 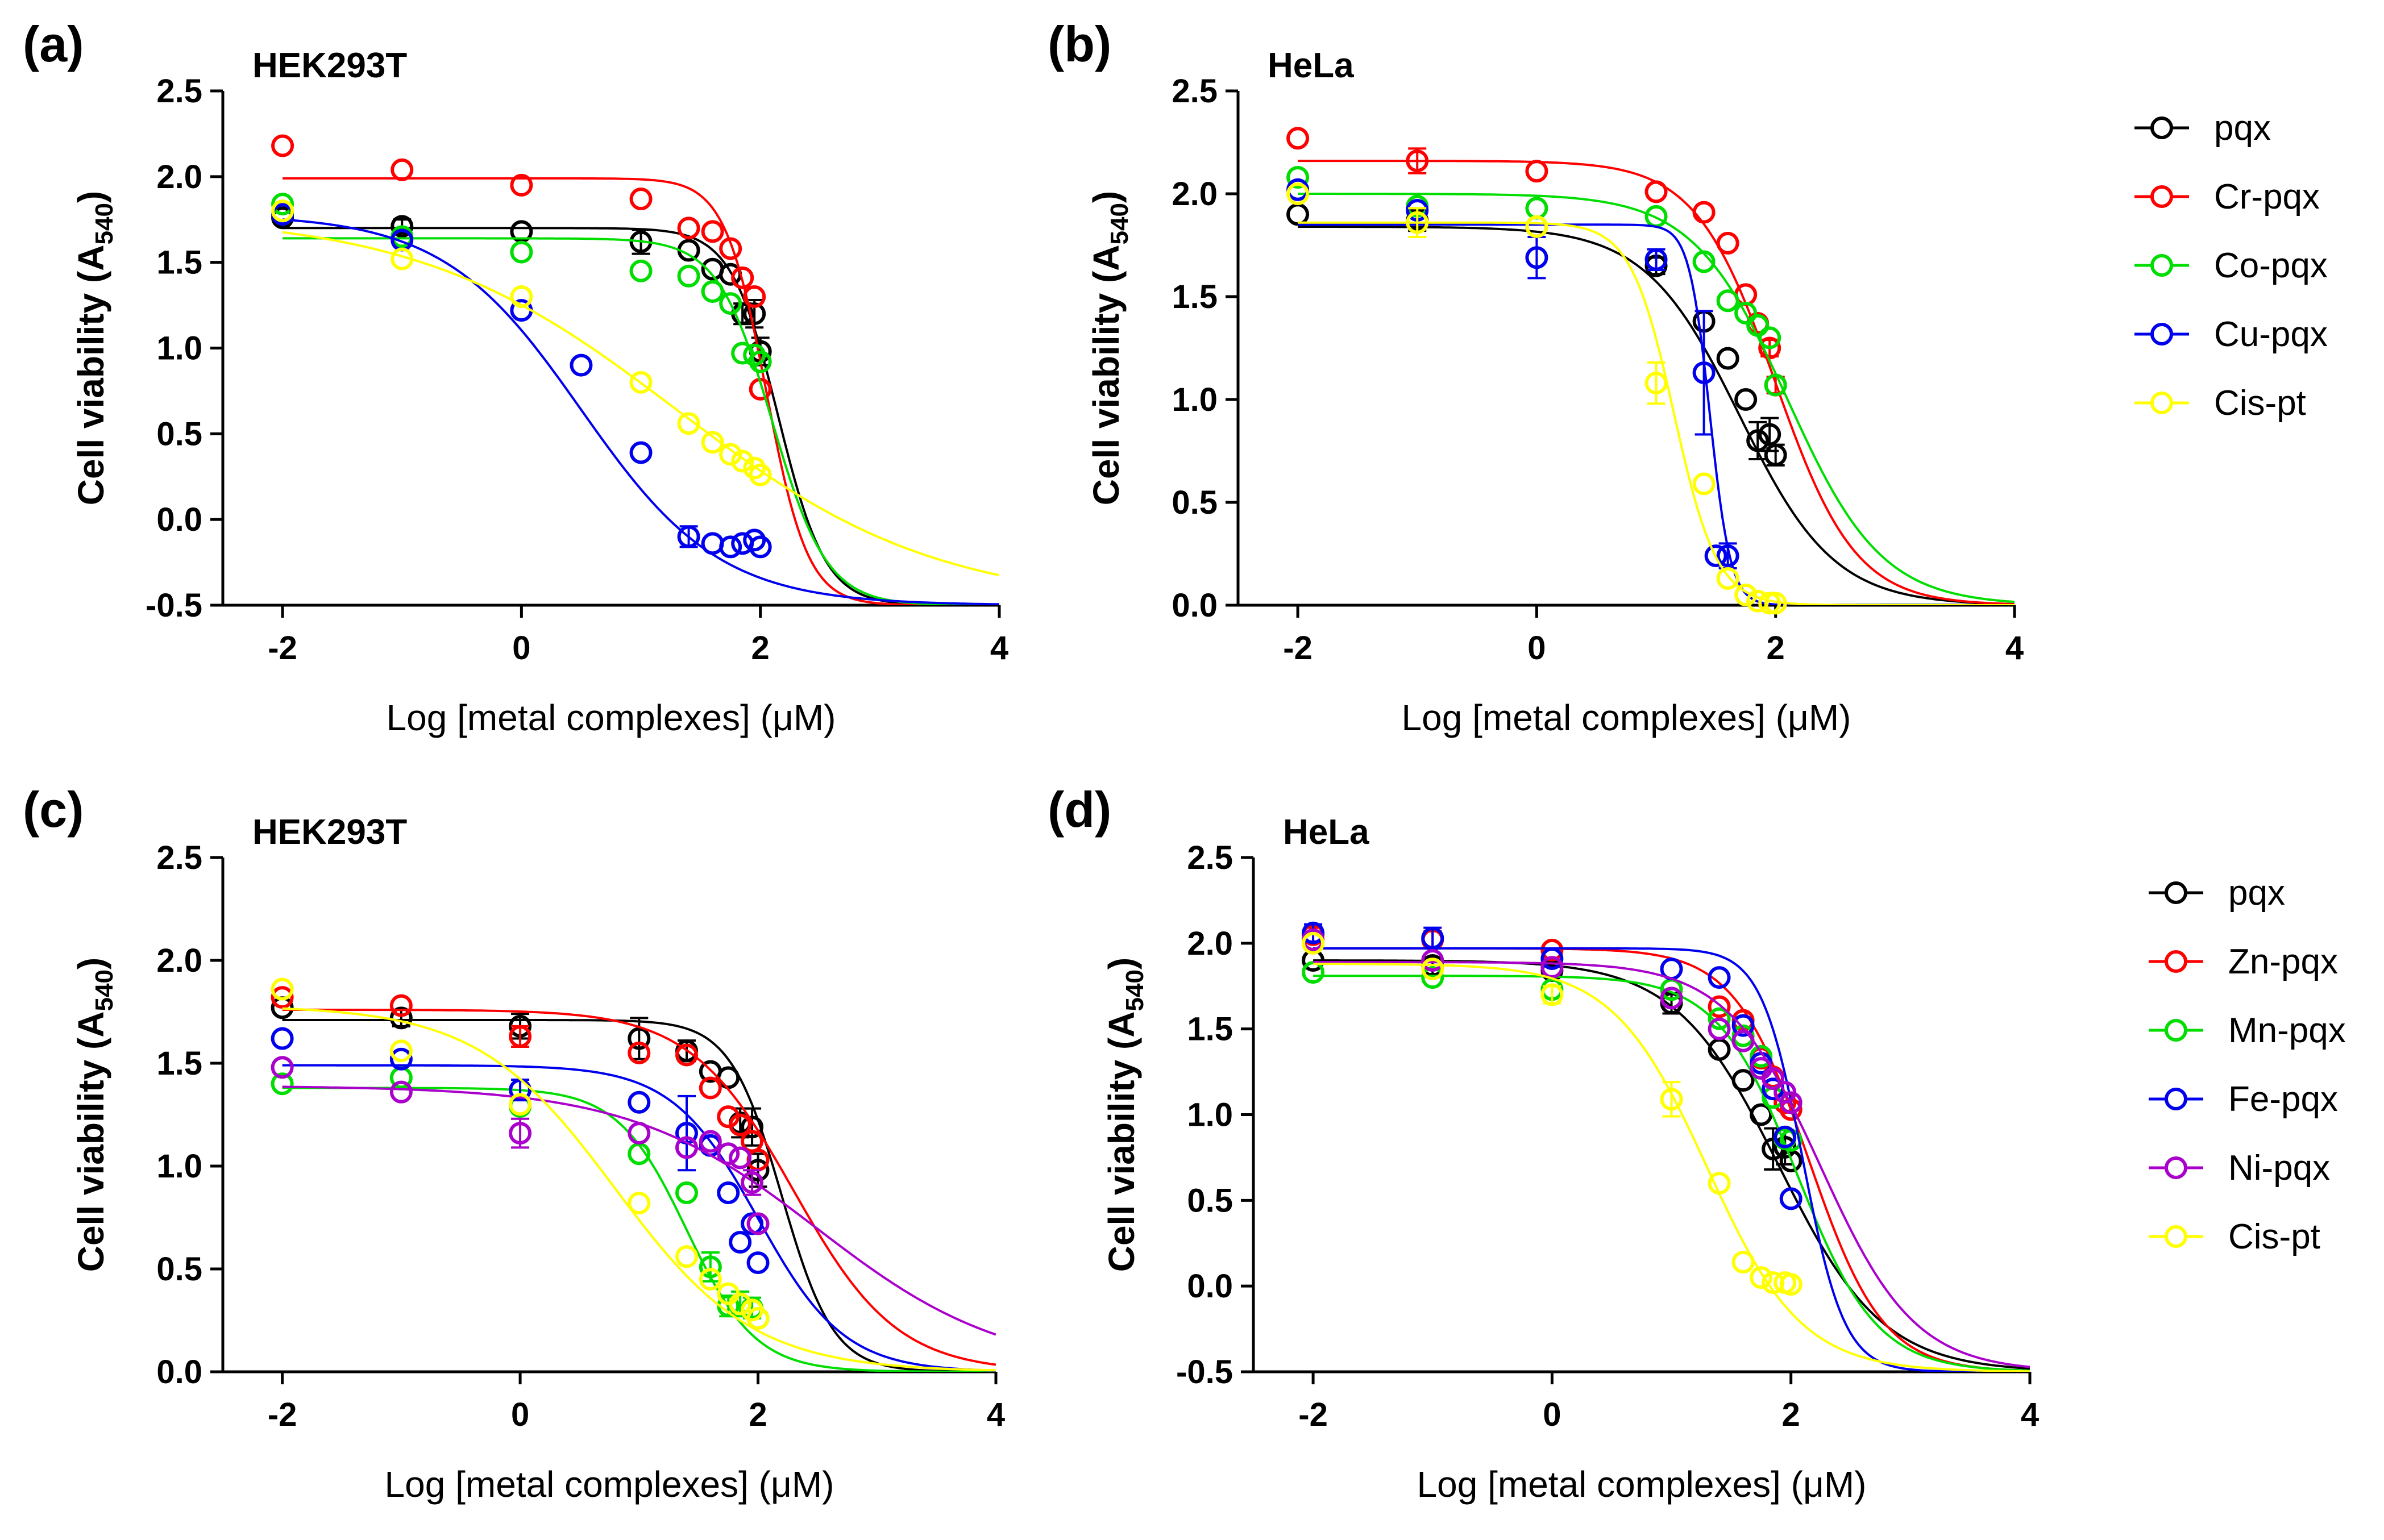 What do you see at coordinates (2283, 1099) in the screenshot?
I see `legend-label: Fe-pqx` at bounding box center [2283, 1099].